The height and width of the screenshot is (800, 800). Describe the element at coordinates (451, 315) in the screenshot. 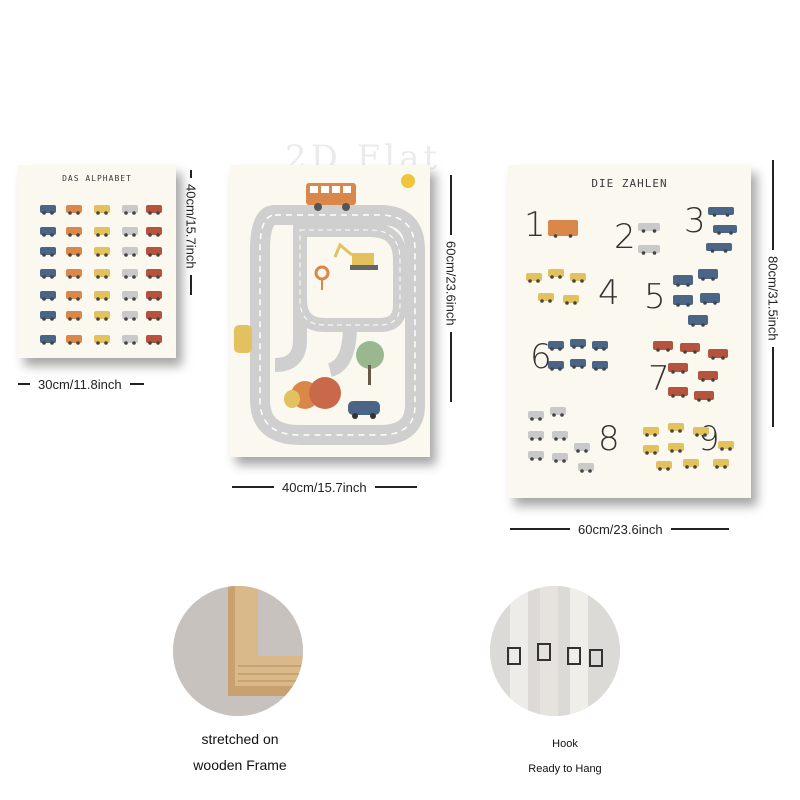

I see `road-height-dimension: 60cm/23.6inch` at that location.